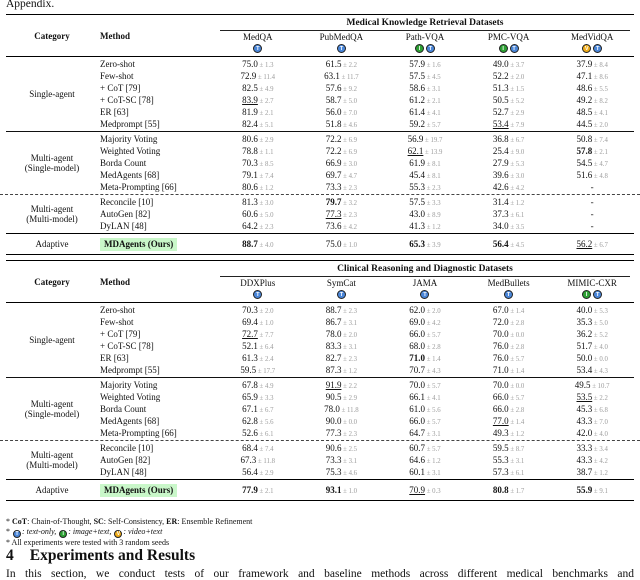 This screenshot has height=580, width=640. I want to click on value-cell: 73.3 ± 2.3, so click(342, 187).